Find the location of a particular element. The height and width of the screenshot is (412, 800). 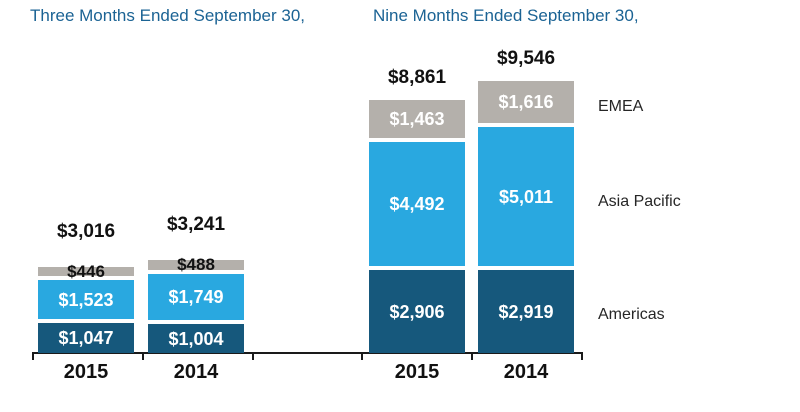

segment-value-label: $1,749 is located at coordinates (196, 297).